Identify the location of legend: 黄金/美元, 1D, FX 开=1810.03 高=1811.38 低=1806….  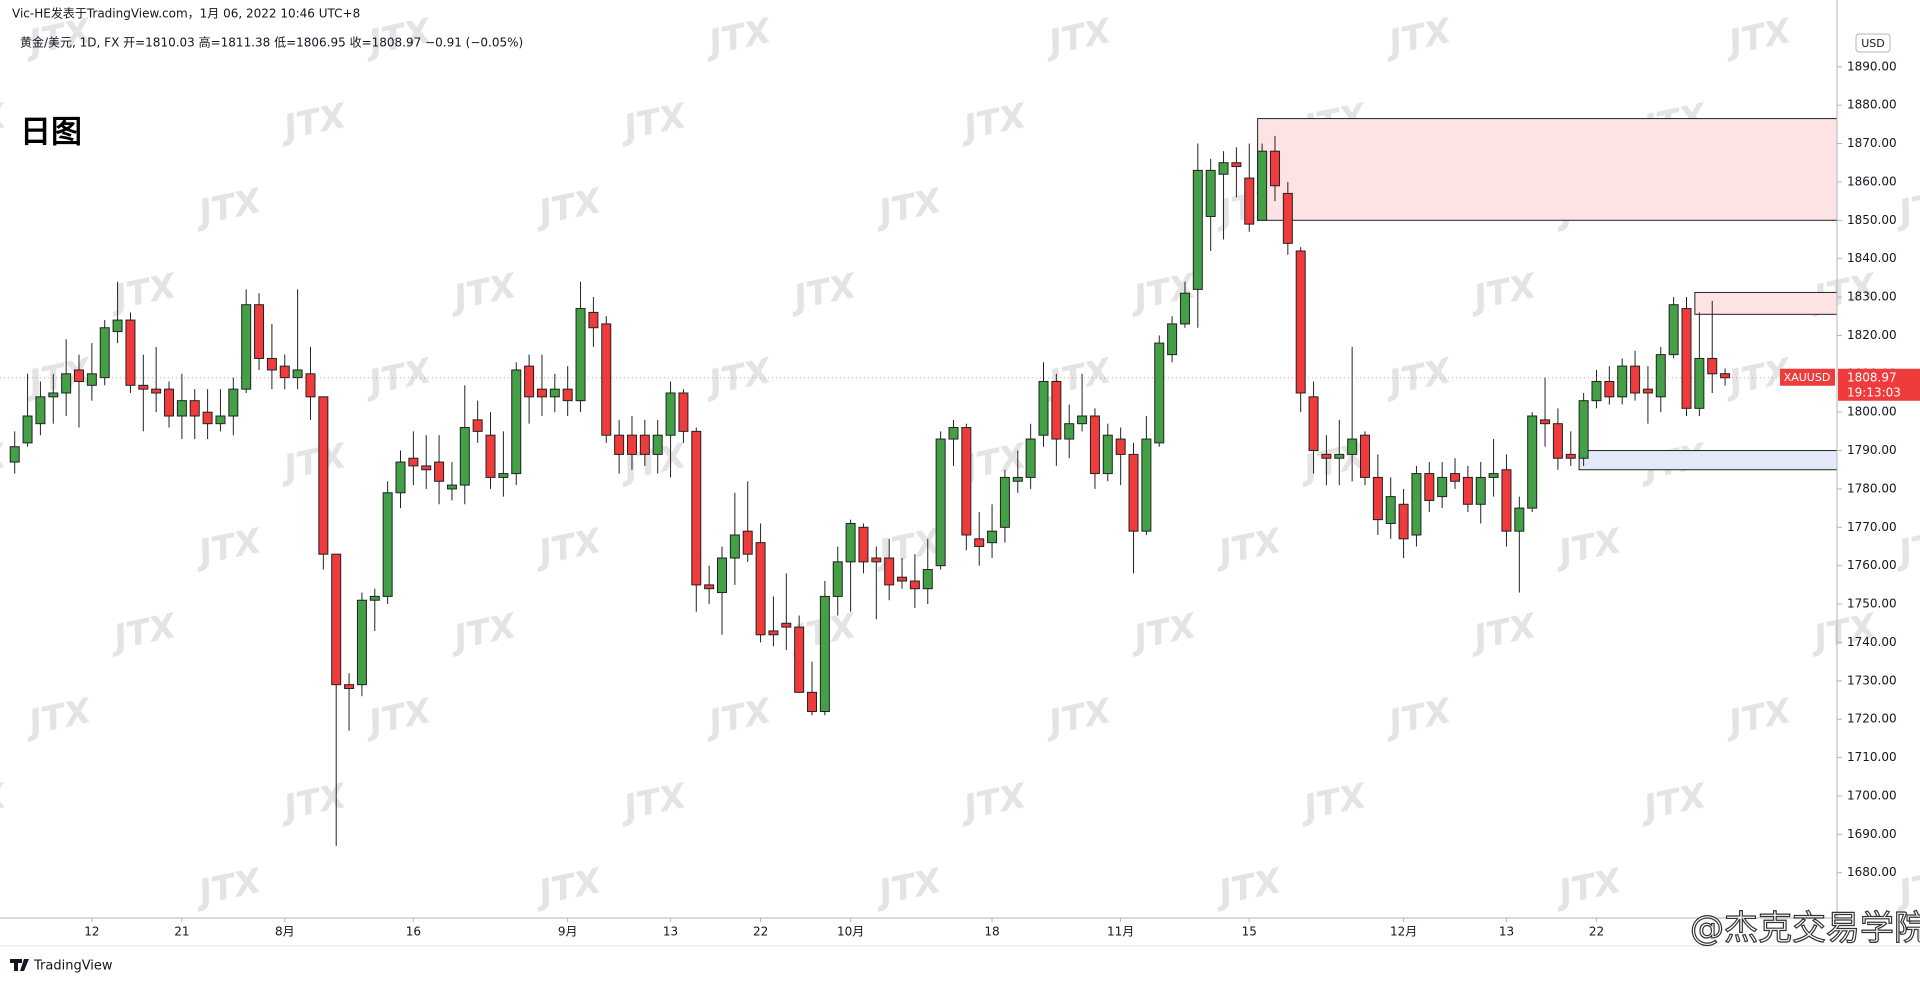
(271, 42).